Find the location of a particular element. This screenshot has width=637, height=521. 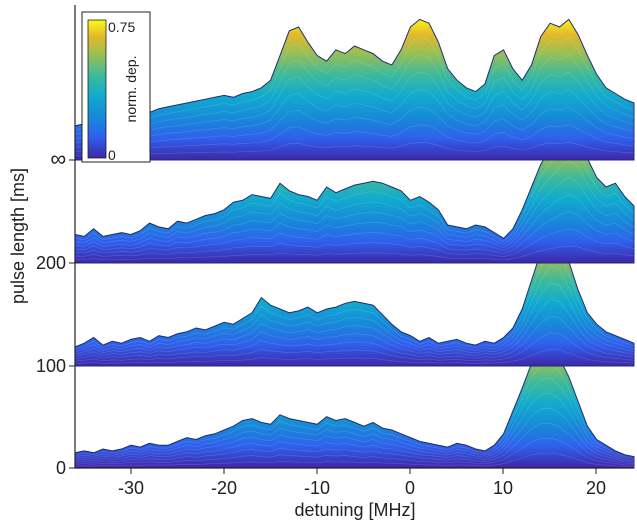

y-tick-label: ∞ is located at coordinates (58, 158).